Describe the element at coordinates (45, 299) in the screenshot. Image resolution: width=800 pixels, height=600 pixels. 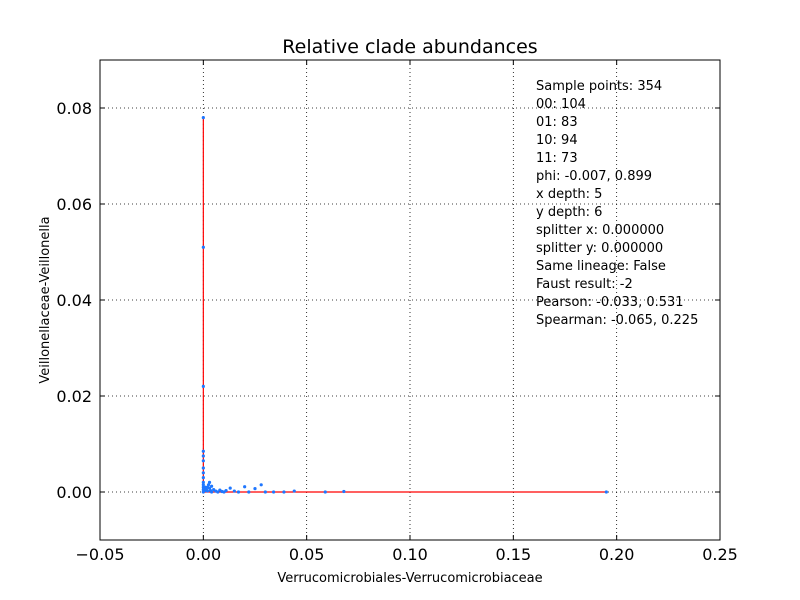
I see `y-axis-label: Veillonellaceae-Veillonella` at that location.